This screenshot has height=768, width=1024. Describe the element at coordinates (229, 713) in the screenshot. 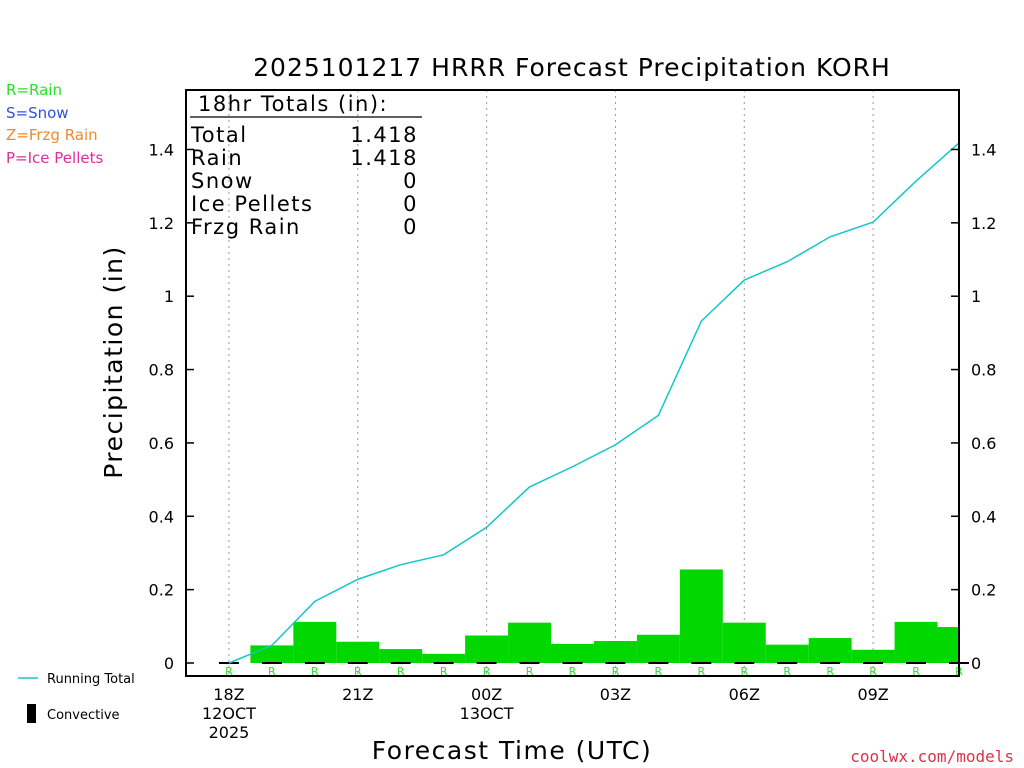

I see `x-tick-label-0-1: 12OCT` at that location.